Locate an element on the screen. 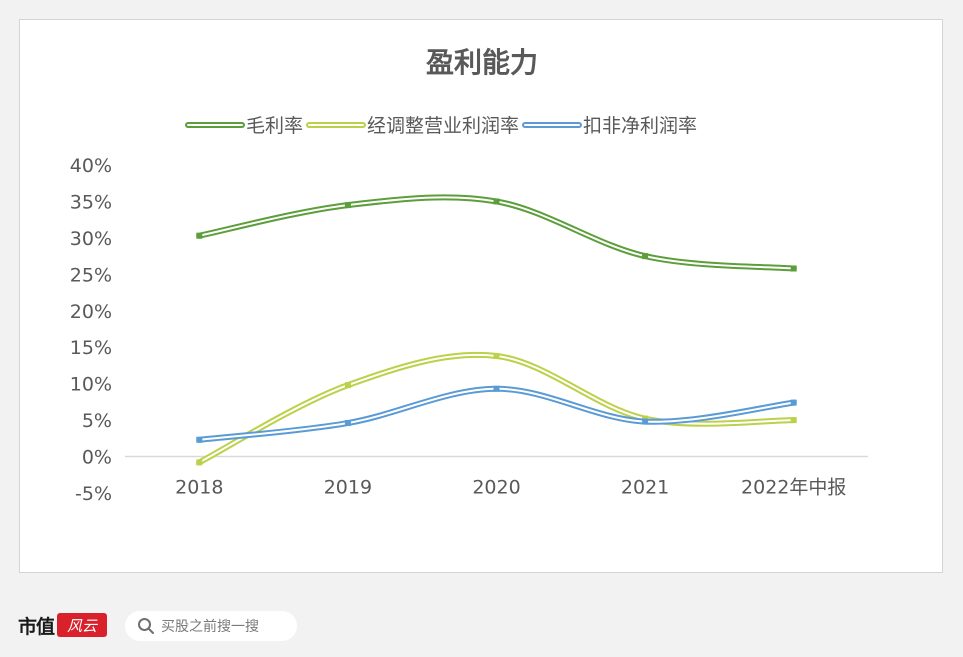  x-tick-label: 2019 is located at coordinates (348, 488).